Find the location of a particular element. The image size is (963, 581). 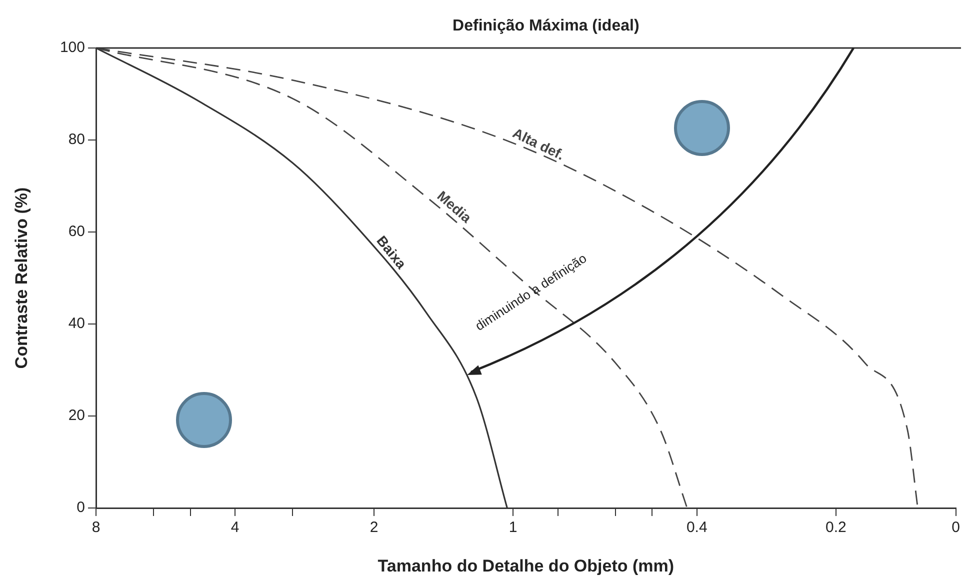

x-tick-label: 0 is located at coordinates (956, 527).